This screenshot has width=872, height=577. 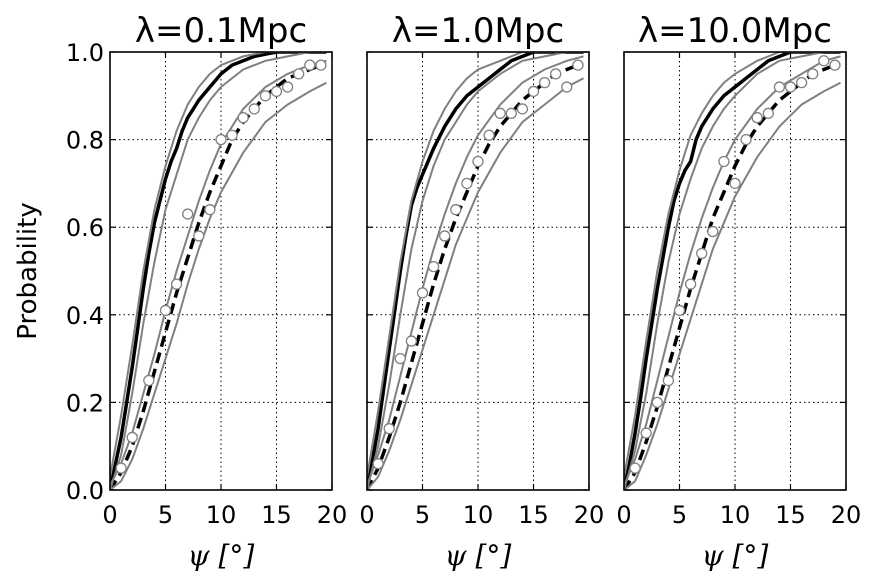 What do you see at coordinates (28, 270) in the screenshot?
I see `y-axis-label: Probability` at bounding box center [28, 270].